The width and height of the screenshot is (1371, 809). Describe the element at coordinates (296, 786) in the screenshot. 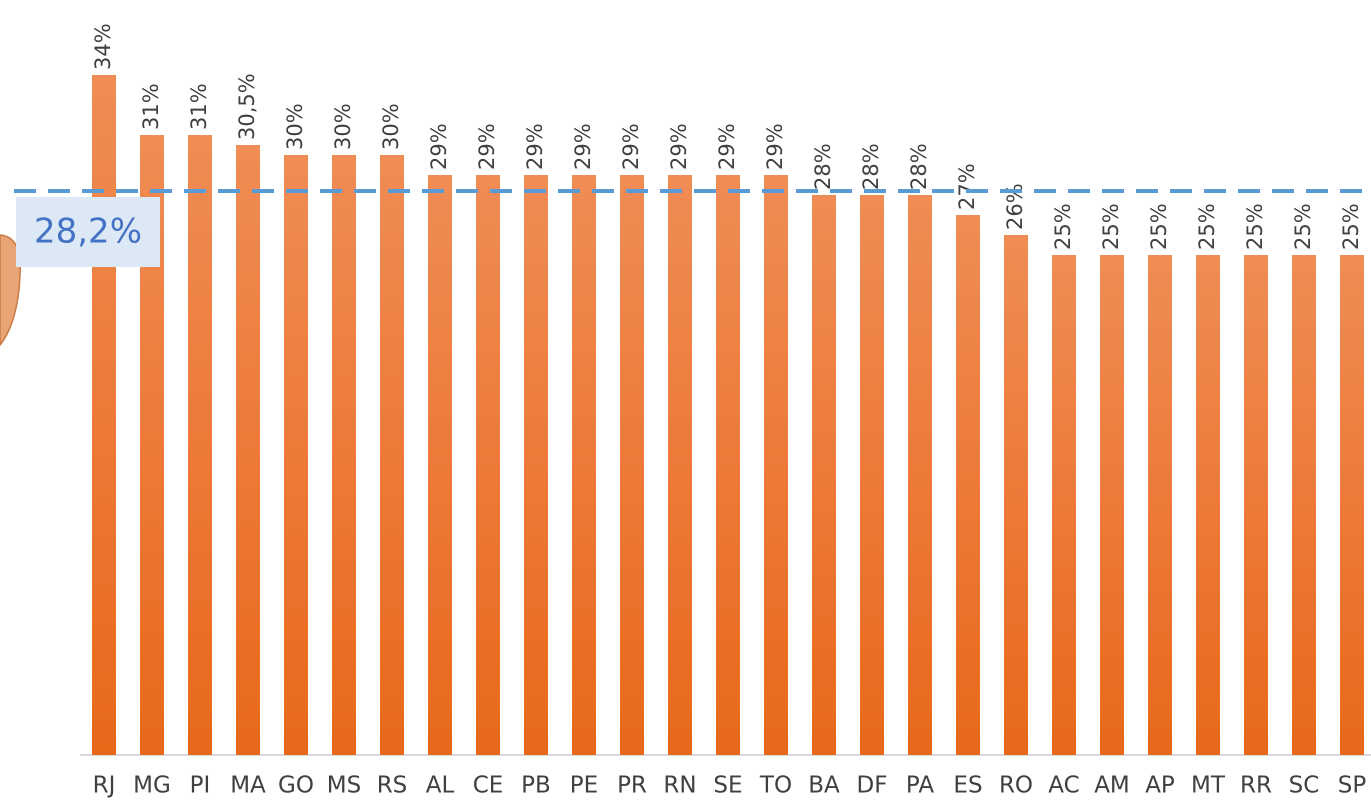

I see `x-tick-label: GO` at that location.